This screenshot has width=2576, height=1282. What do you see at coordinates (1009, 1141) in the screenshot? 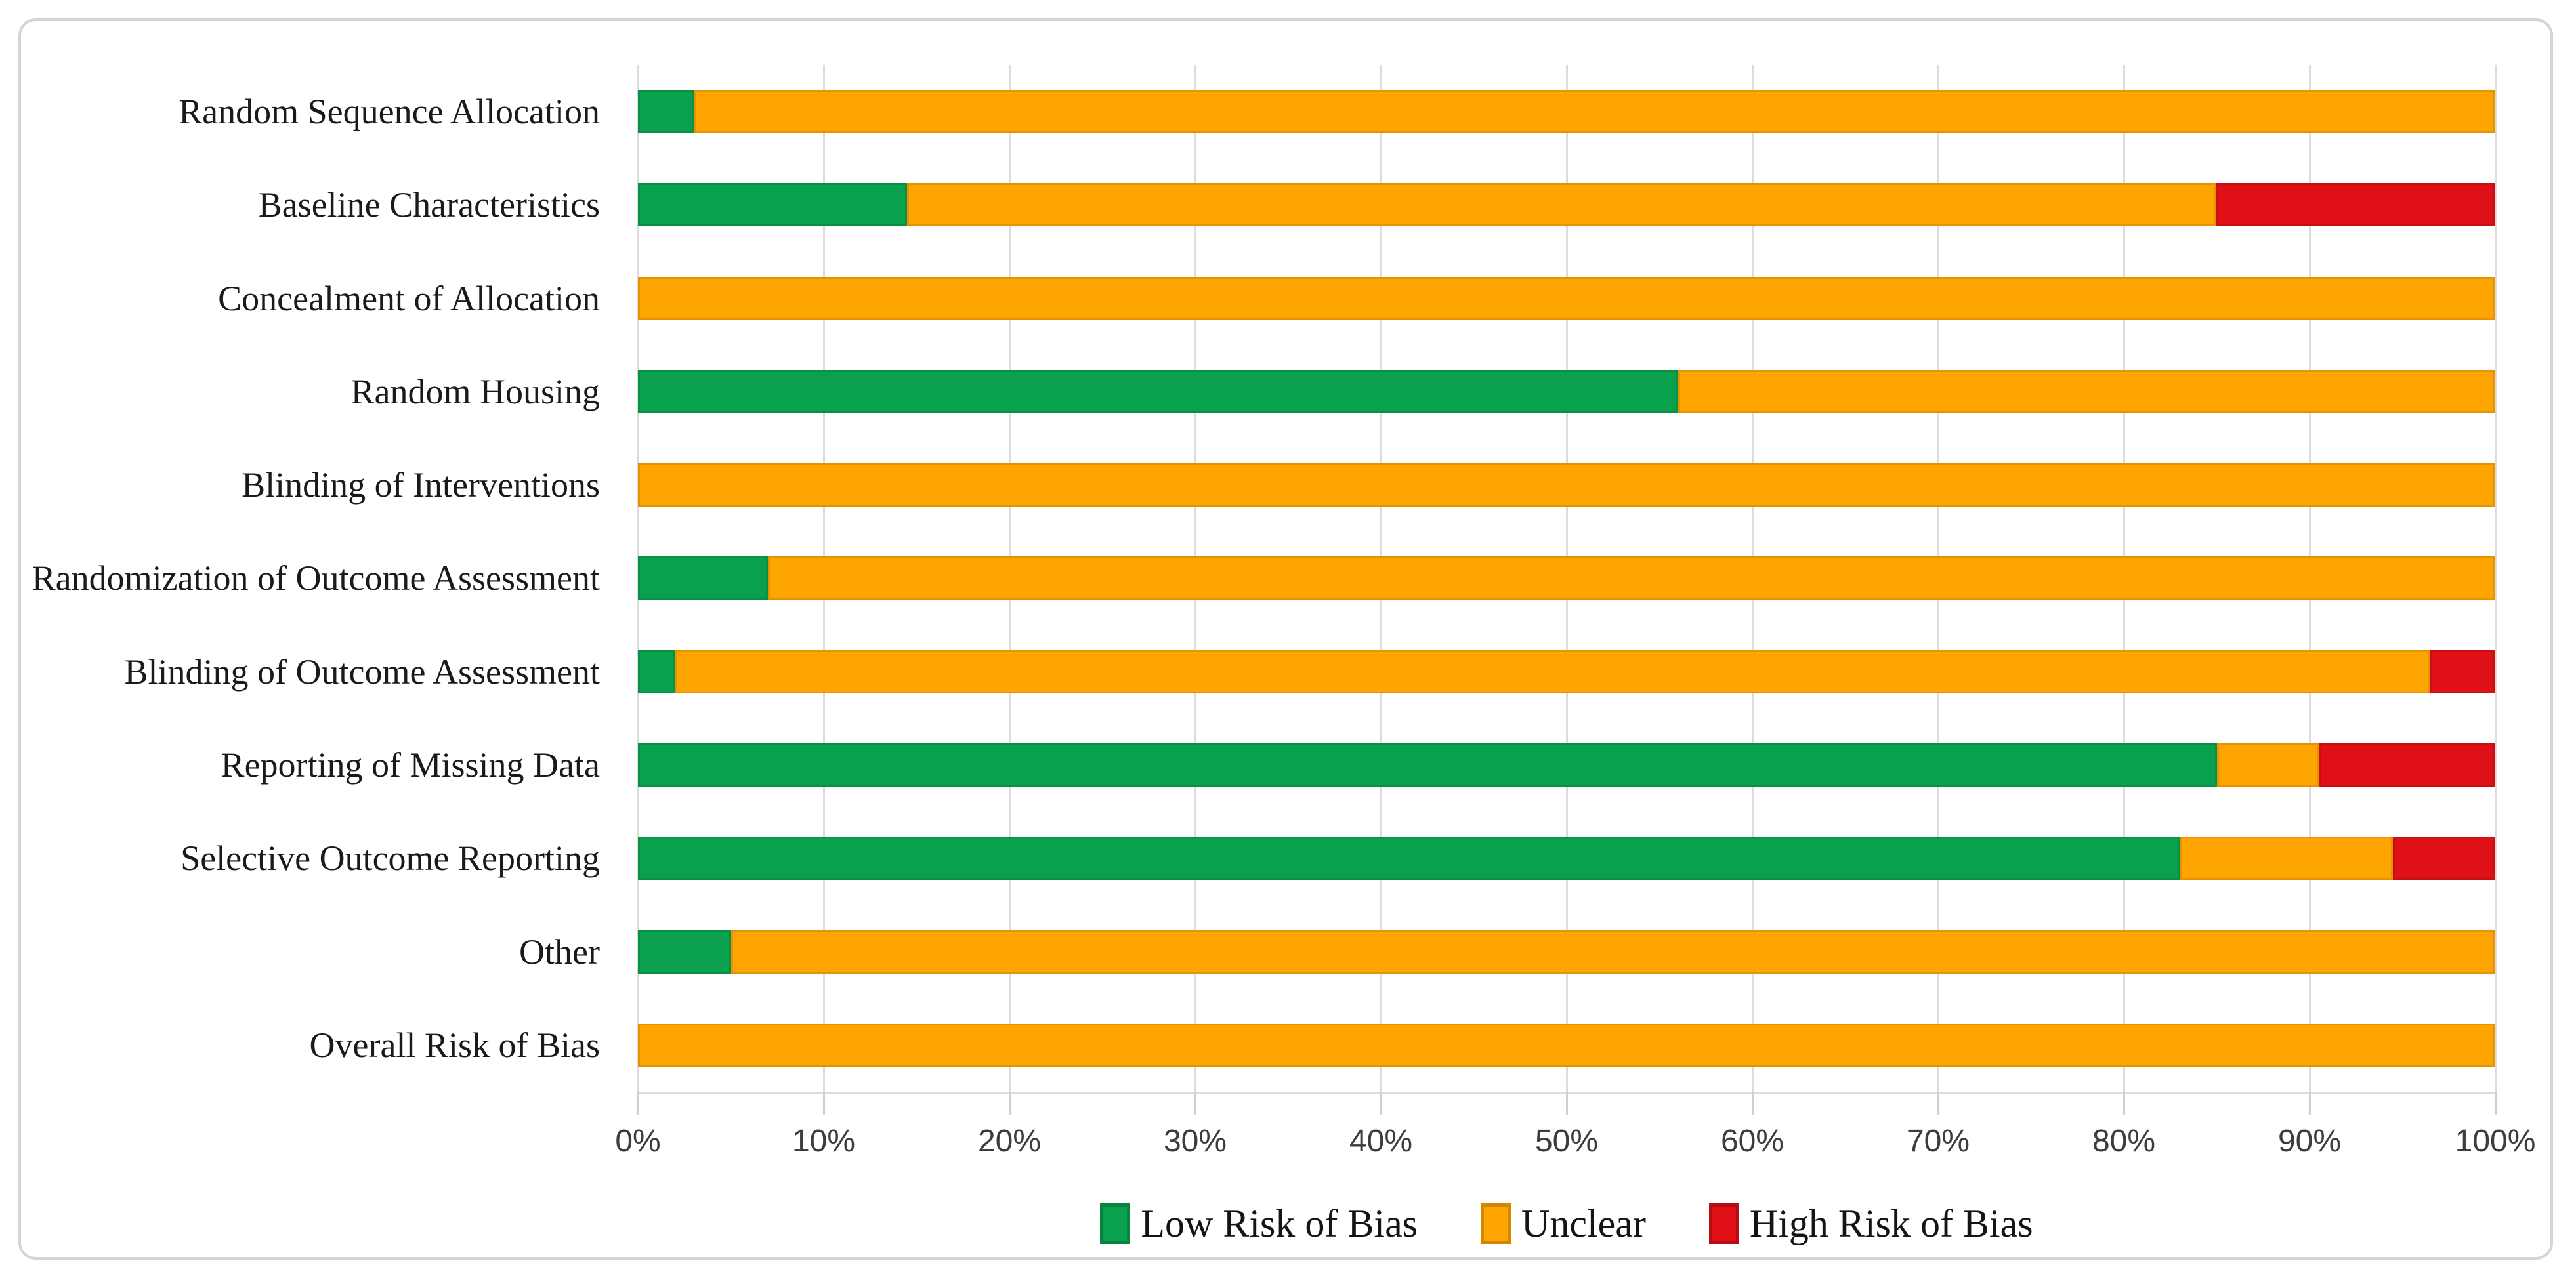
I see `x-axis-tick-label: 20%` at bounding box center [1009, 1141].